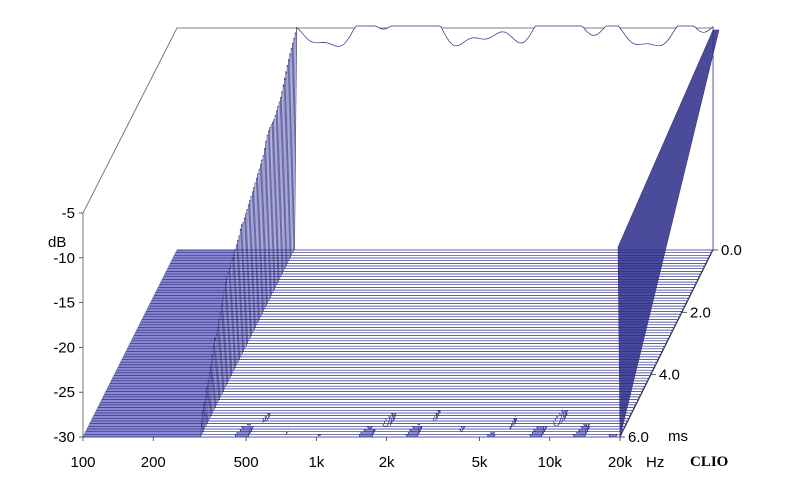 The height and width of the screenshot is (497, 800). Describe the element at coordinates (64, 347) in the screenshot. I see `y-tick-label: -20` at that location.